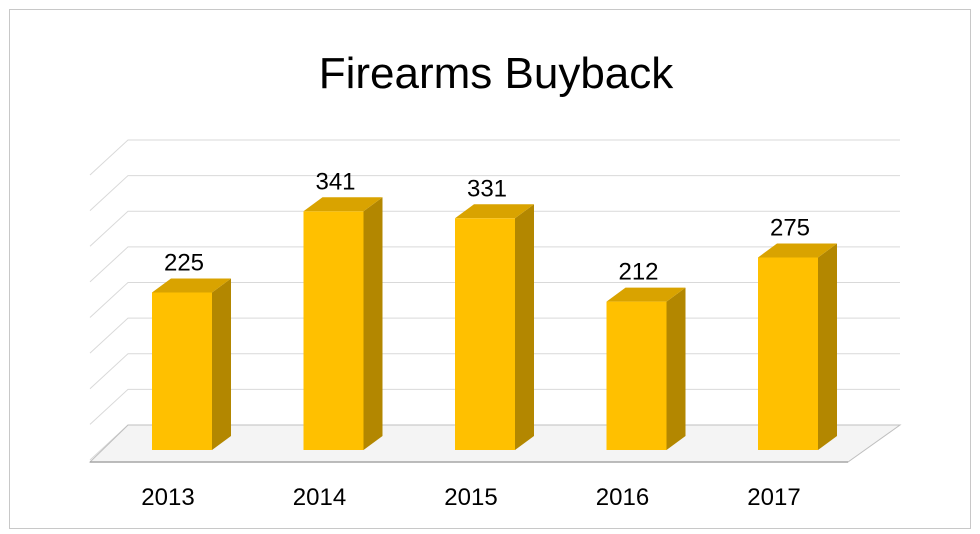  I want to click on bar-2016, so click(646, 368).